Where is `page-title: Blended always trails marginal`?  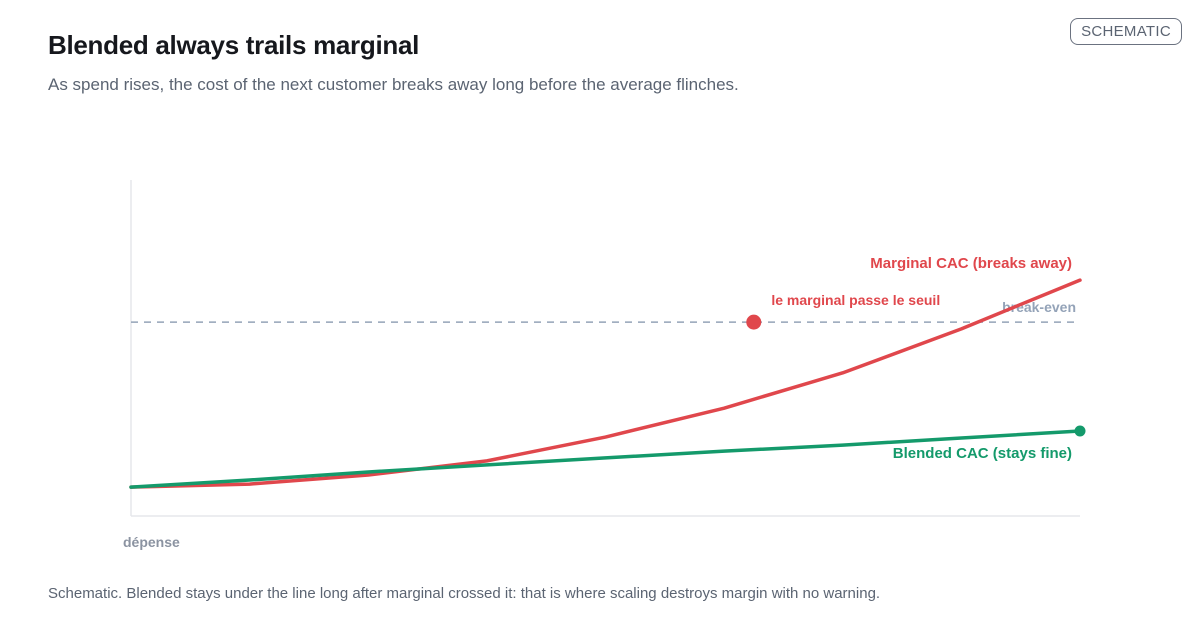 page-title: Blended always trails marginal is located at coordinates (234, 45).